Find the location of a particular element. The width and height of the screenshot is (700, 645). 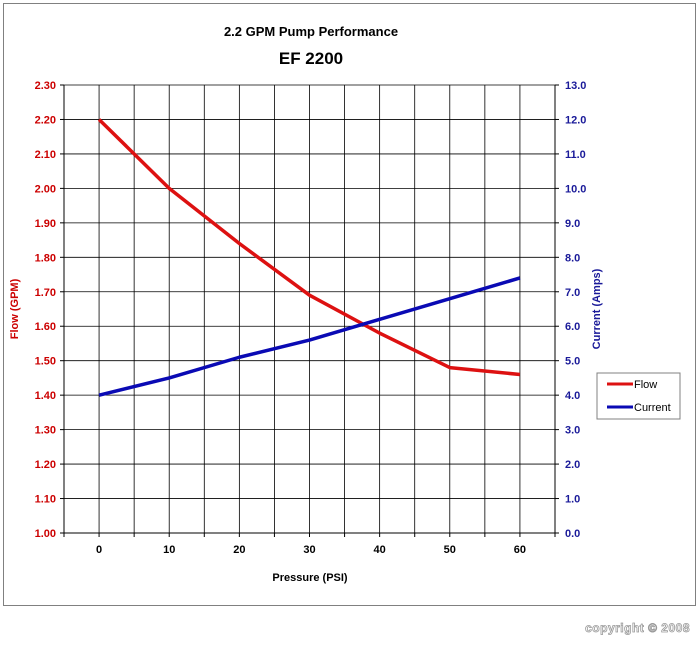

x-axis-label: Pressure (PSI) is located at coordinates (310, 578).